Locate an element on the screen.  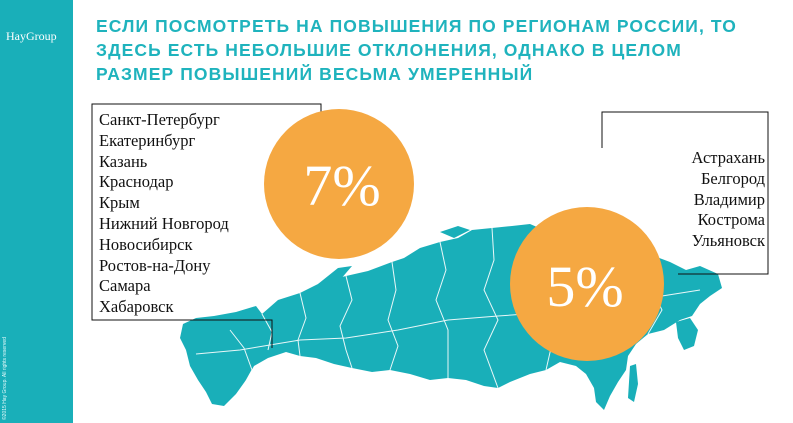
callout-box-right is located at coordinates (685, 193).